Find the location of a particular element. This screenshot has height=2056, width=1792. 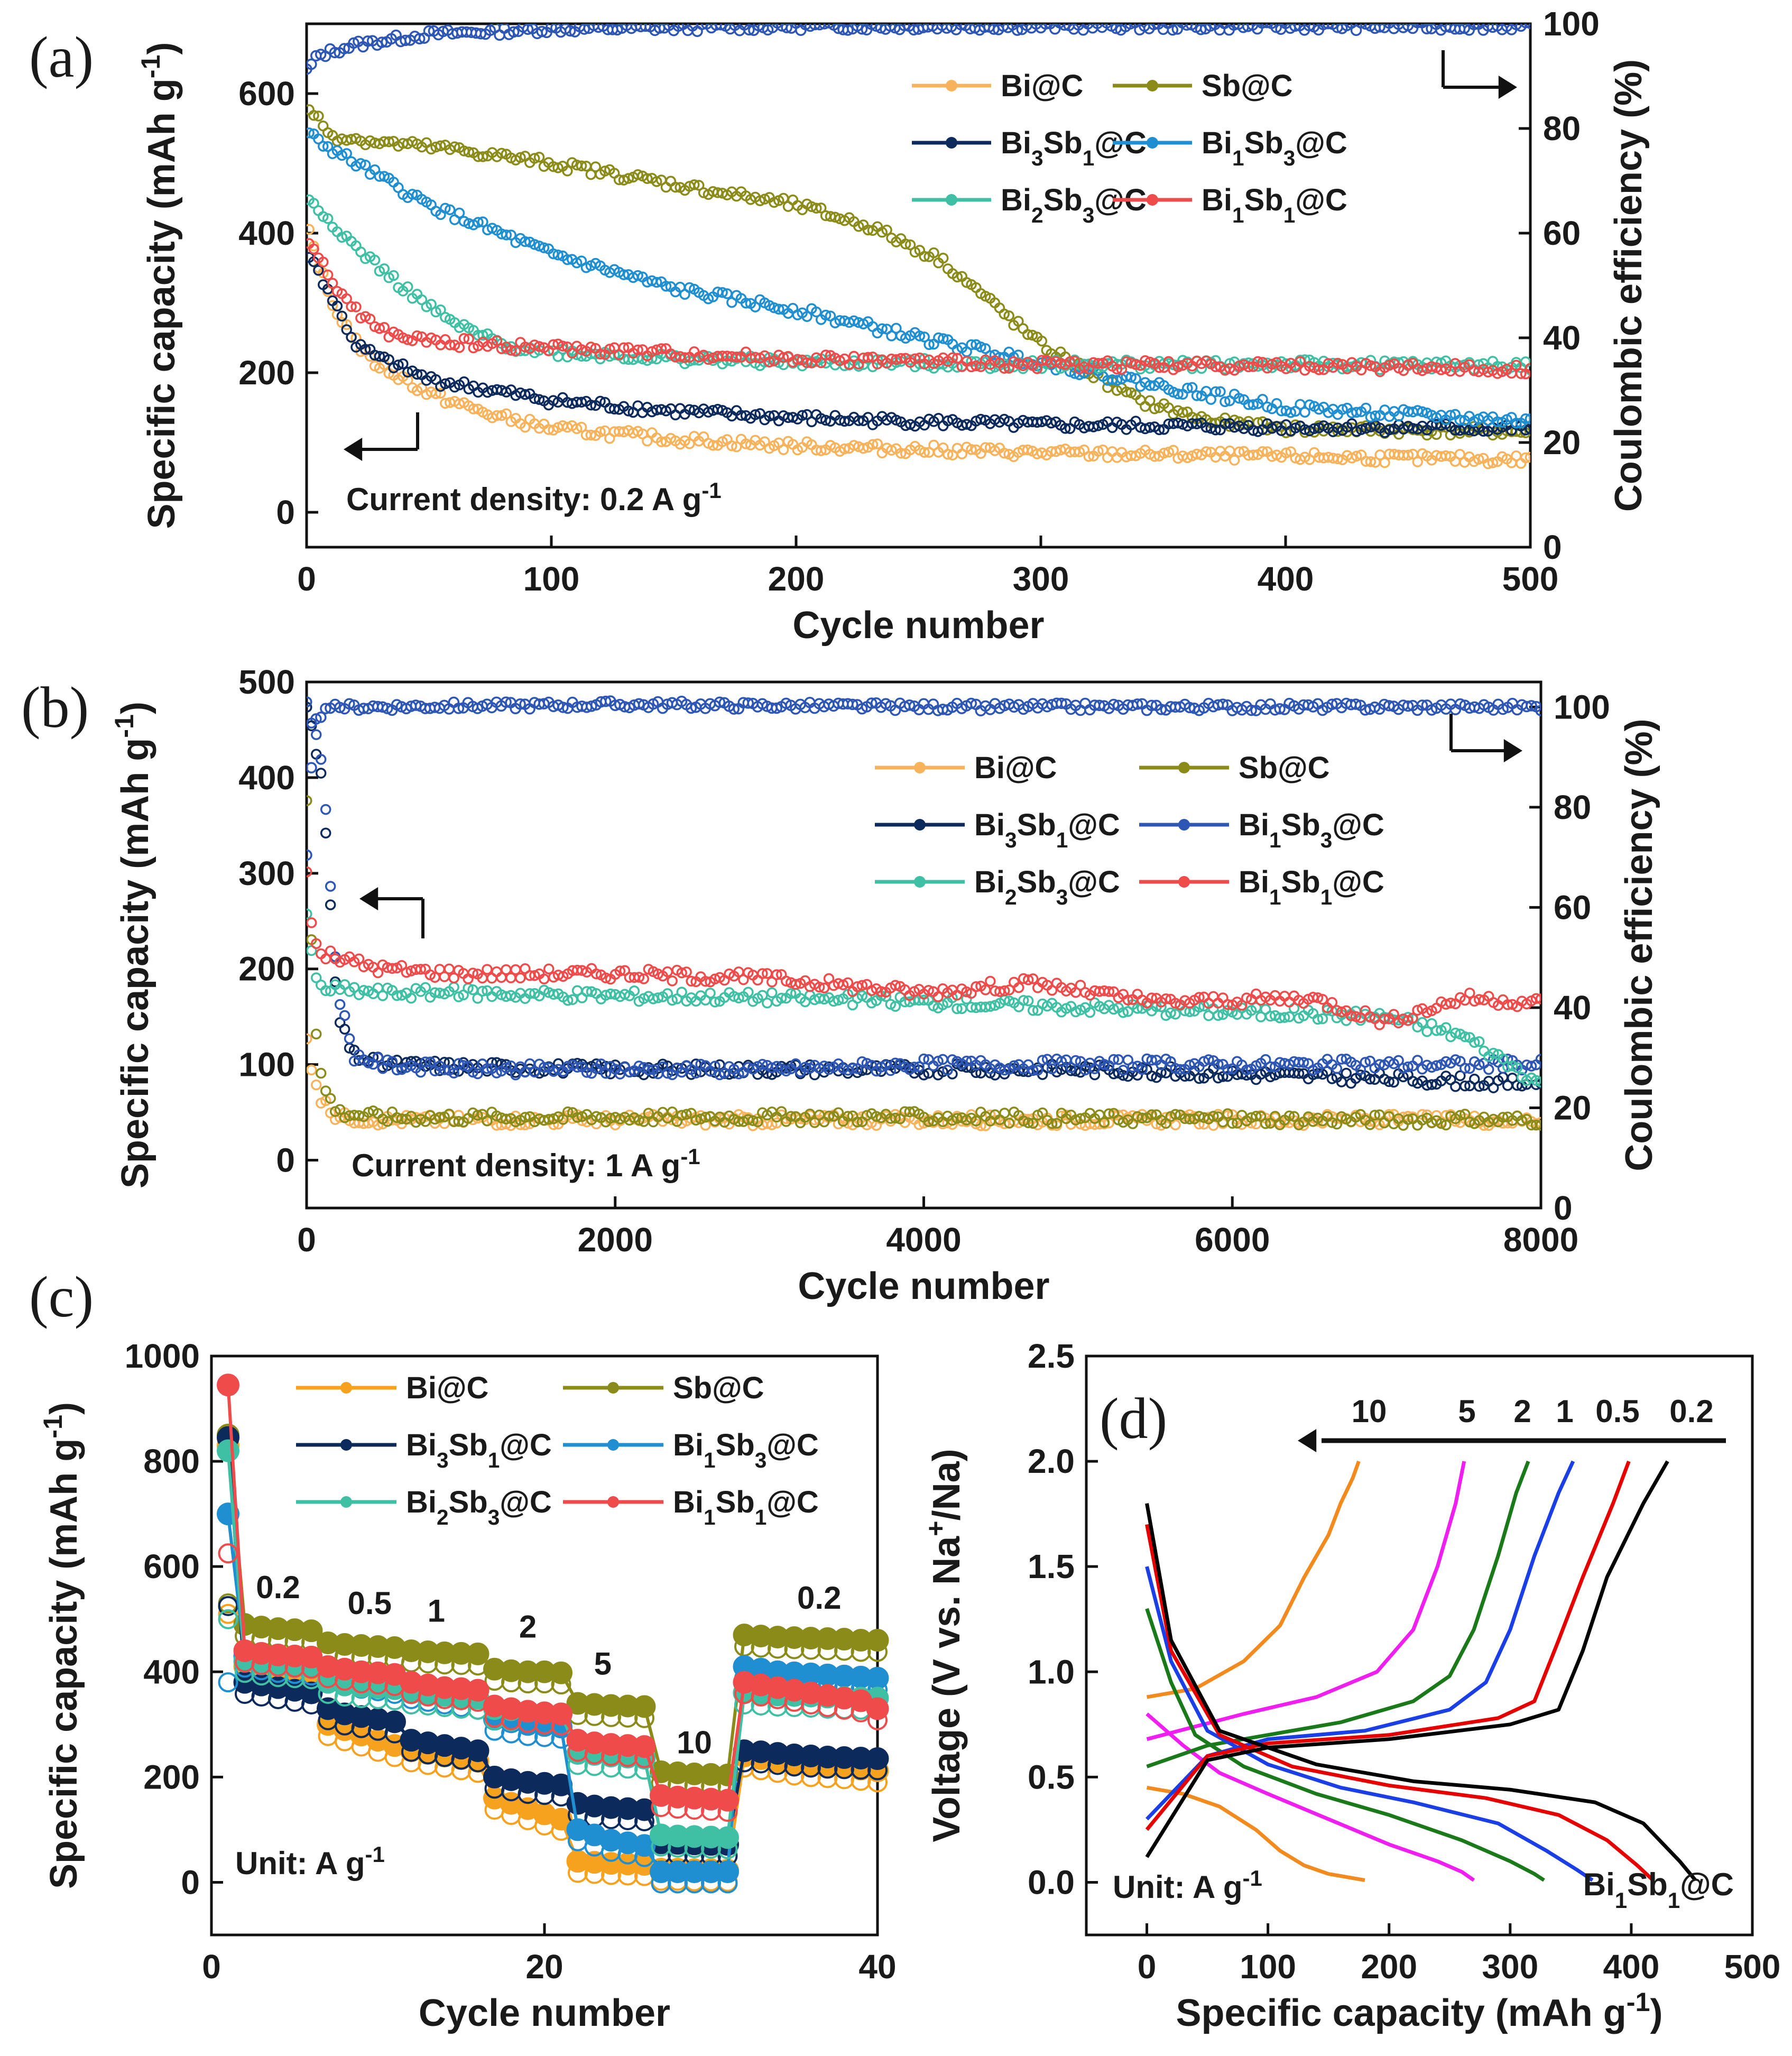

profile-2-a-g is located at coordinates (1345, 1671).